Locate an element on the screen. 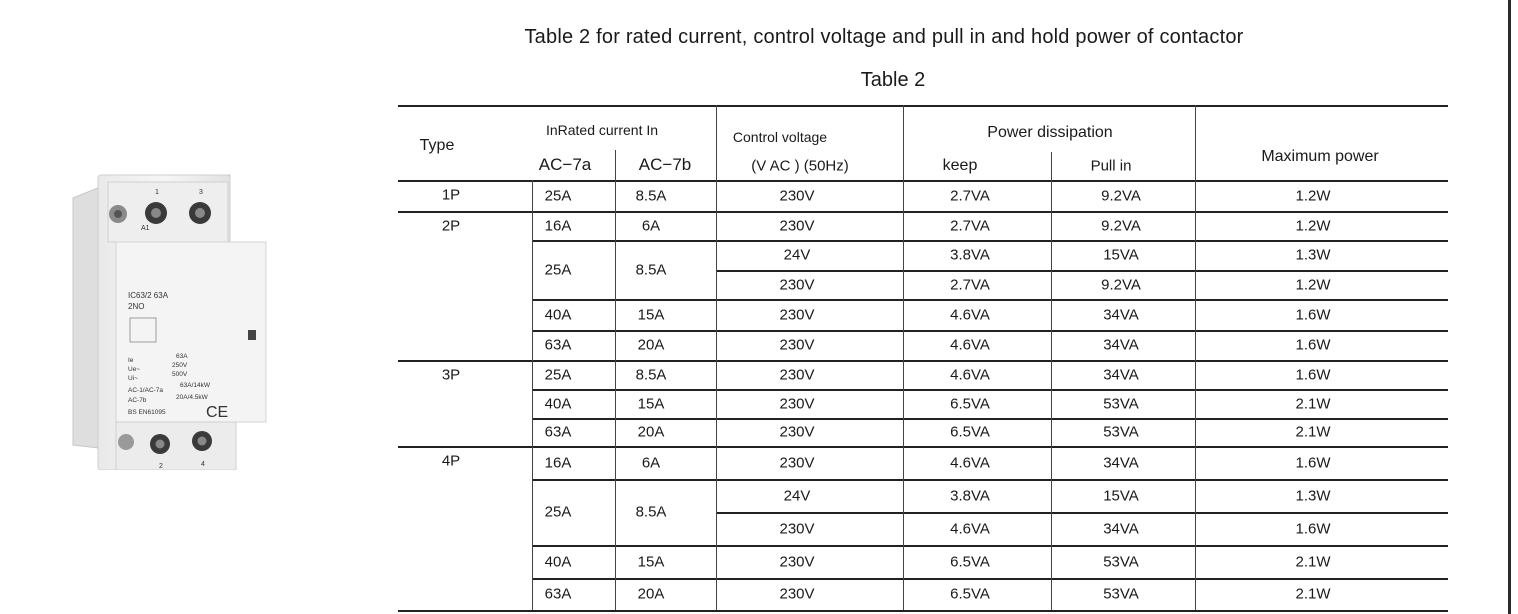  svg-text: AC-1/AC-7a is located at coordinates (145, 390).